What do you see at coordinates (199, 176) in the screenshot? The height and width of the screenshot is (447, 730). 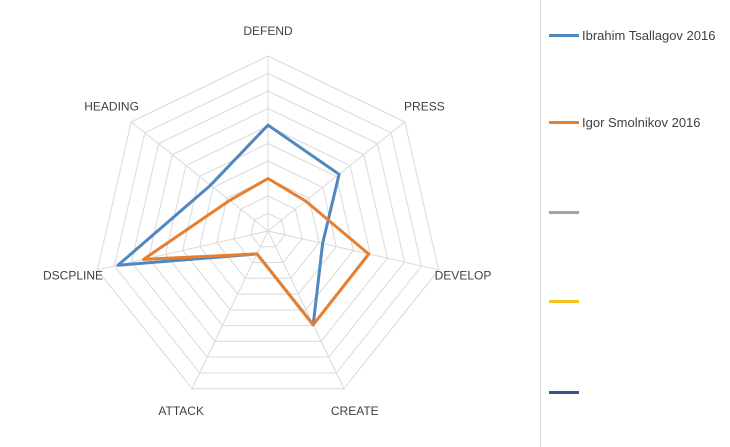 I see `axis-line-heading` at bounding box center [199, 176].